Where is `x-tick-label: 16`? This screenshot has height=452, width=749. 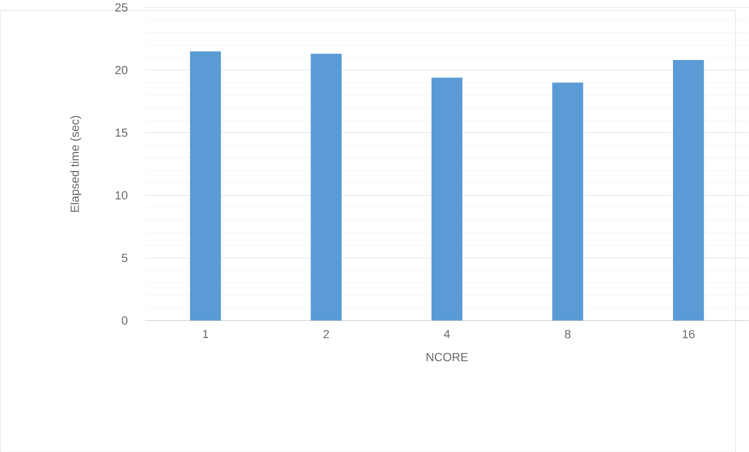 x-tick-label: 16 is located at coordinates (688, 334).